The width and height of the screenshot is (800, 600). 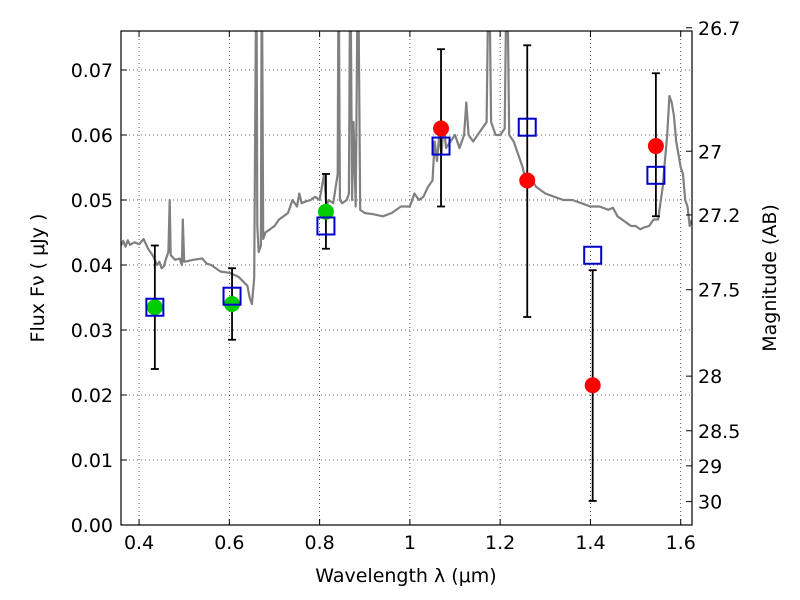 I want to click on y-axis-label: Flux Fν ( μJy ), so click(x=38, y=278).